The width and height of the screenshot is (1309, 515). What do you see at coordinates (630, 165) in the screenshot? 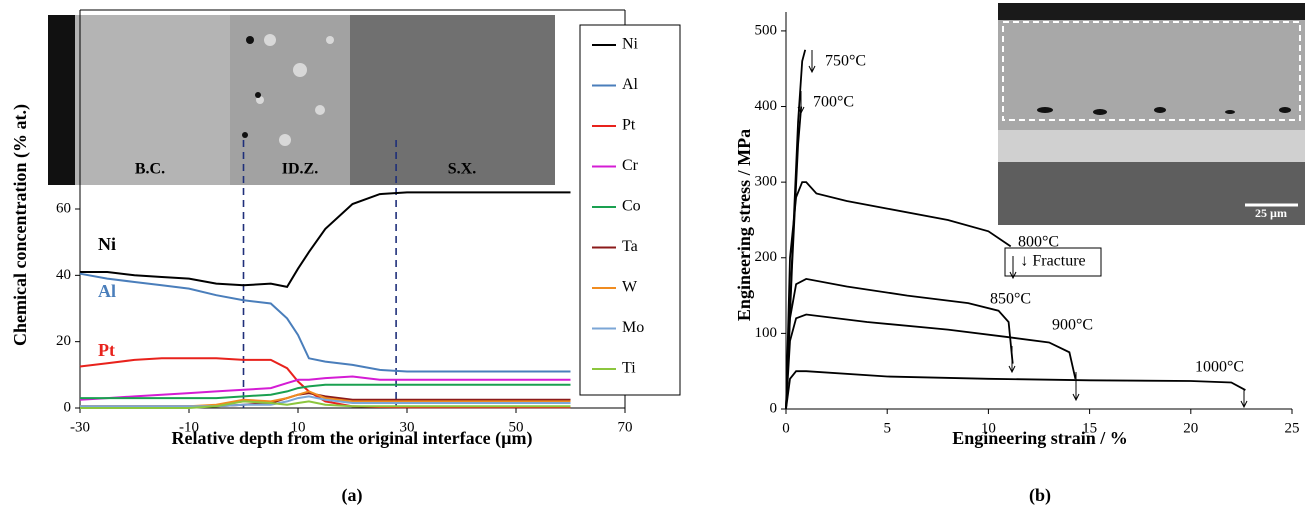
I see `legend-label: Cr` at bounding box center [630, 165].